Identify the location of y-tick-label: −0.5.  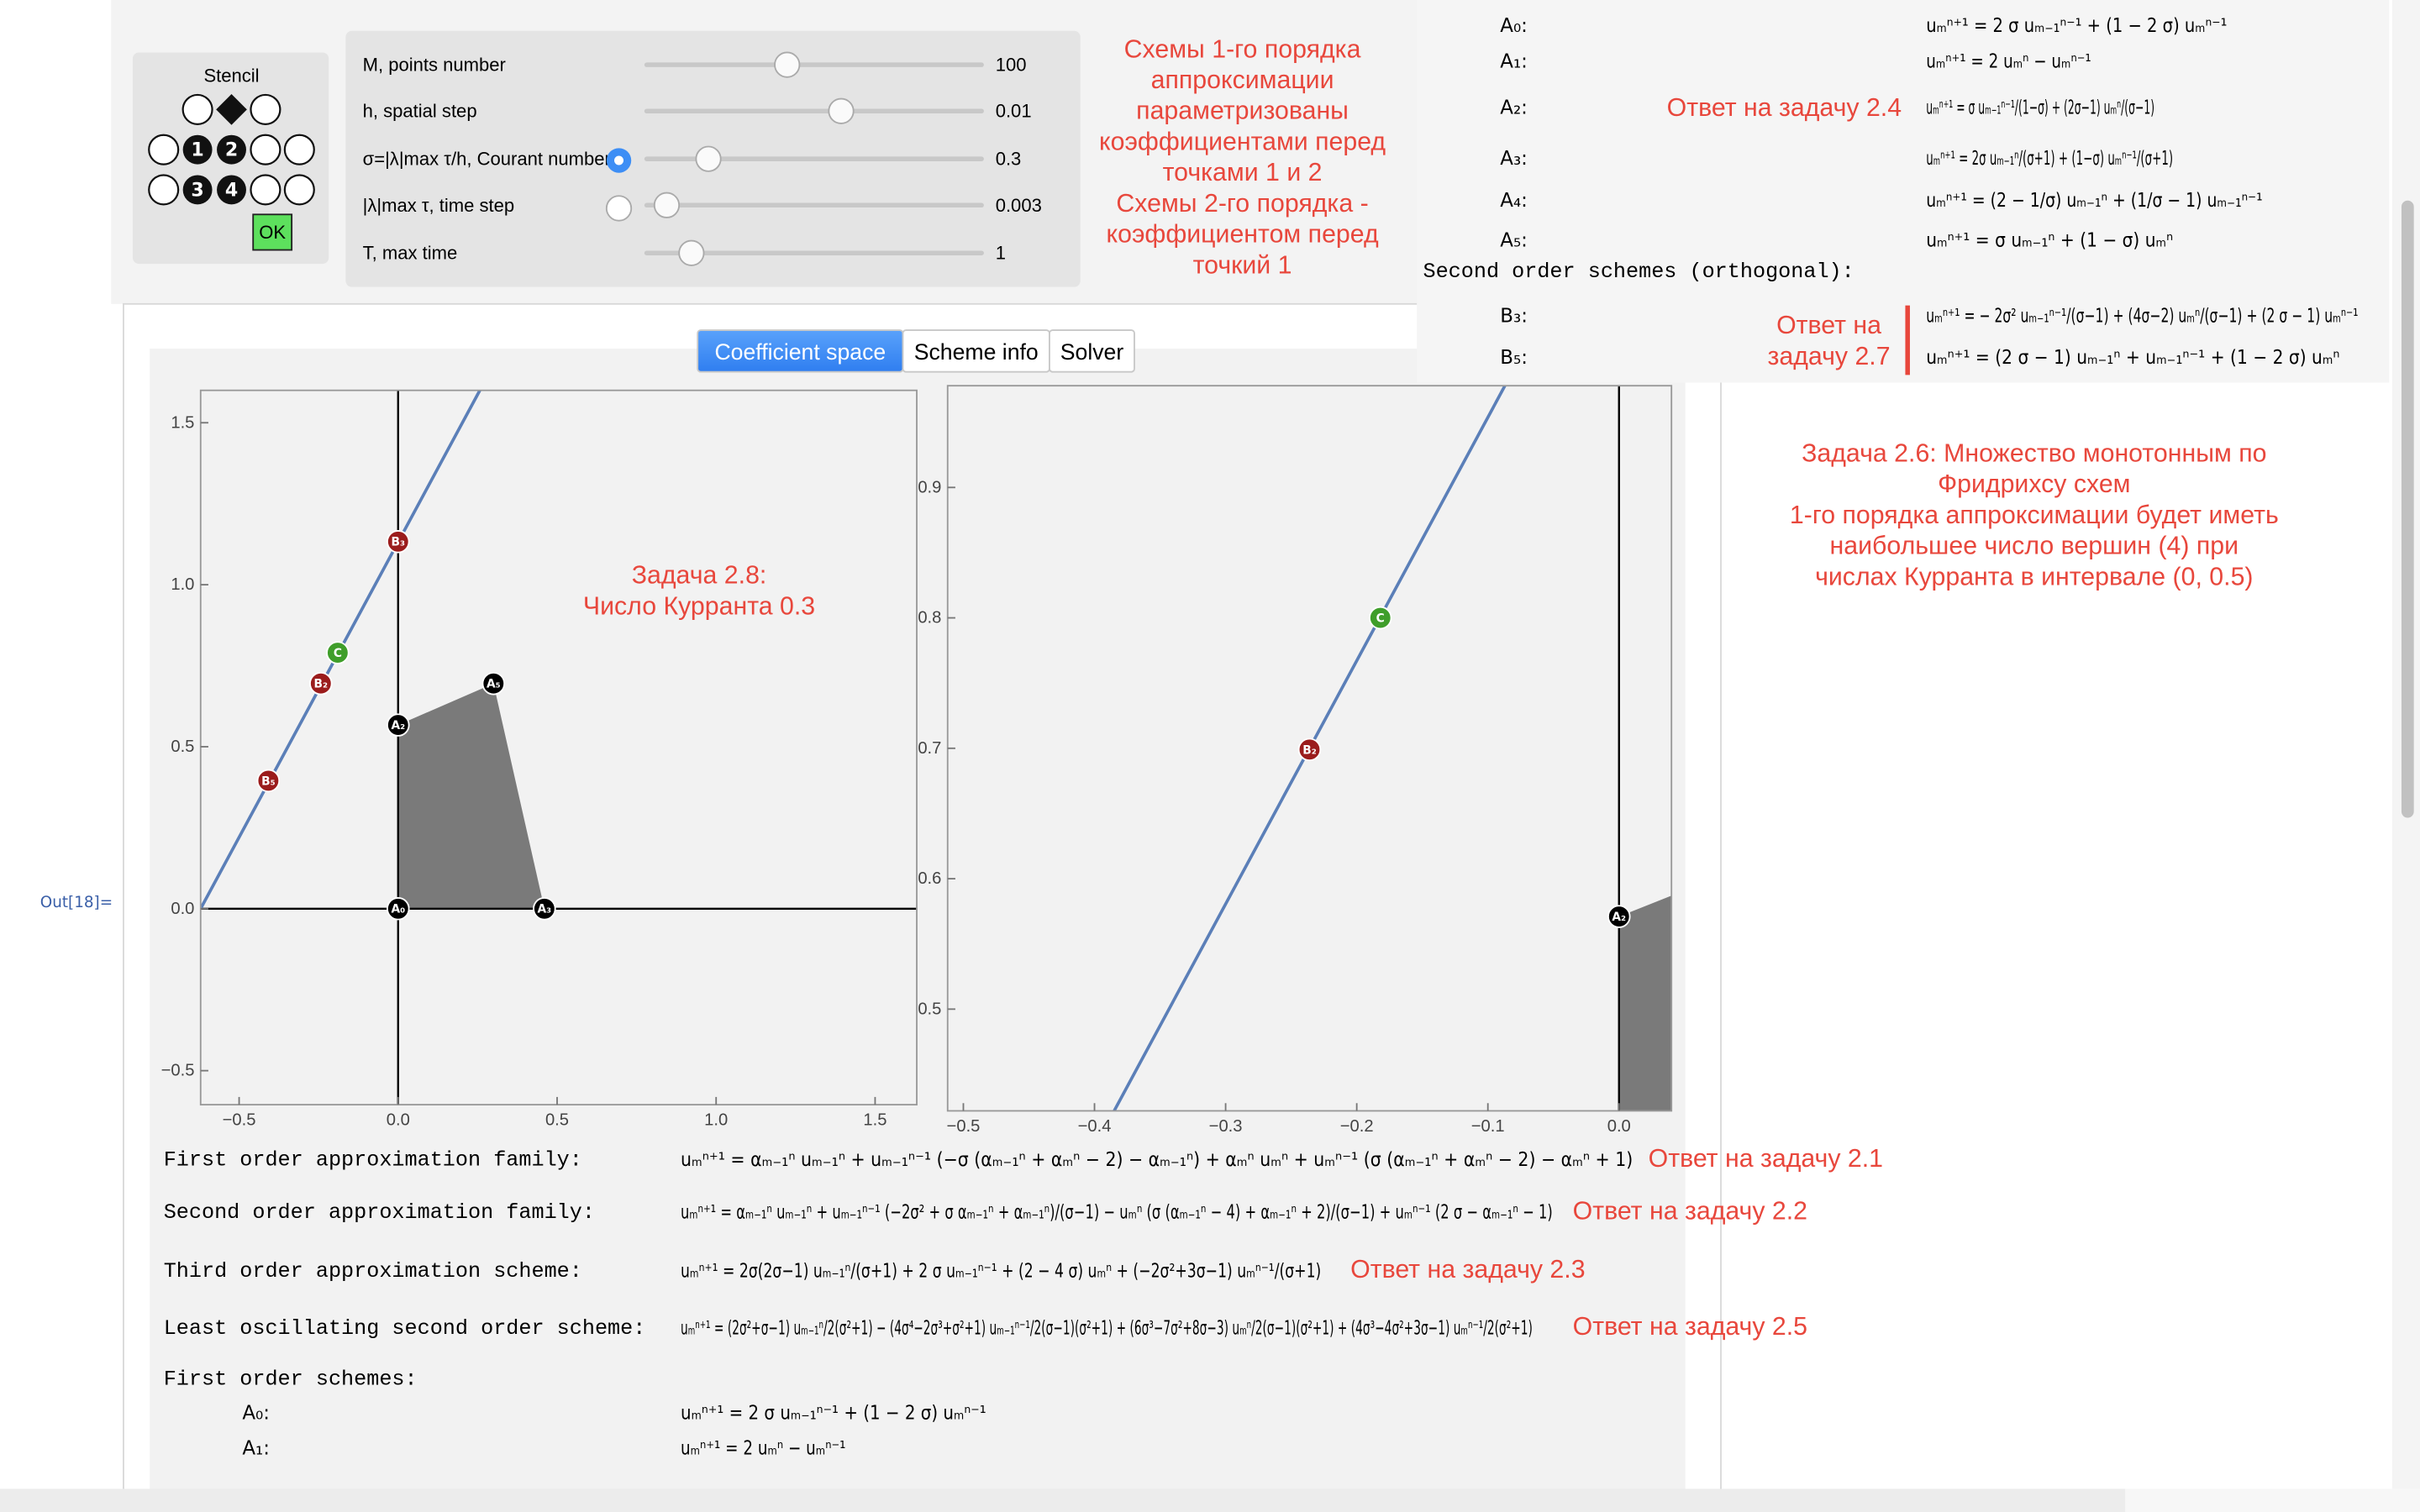
(178, 1071).